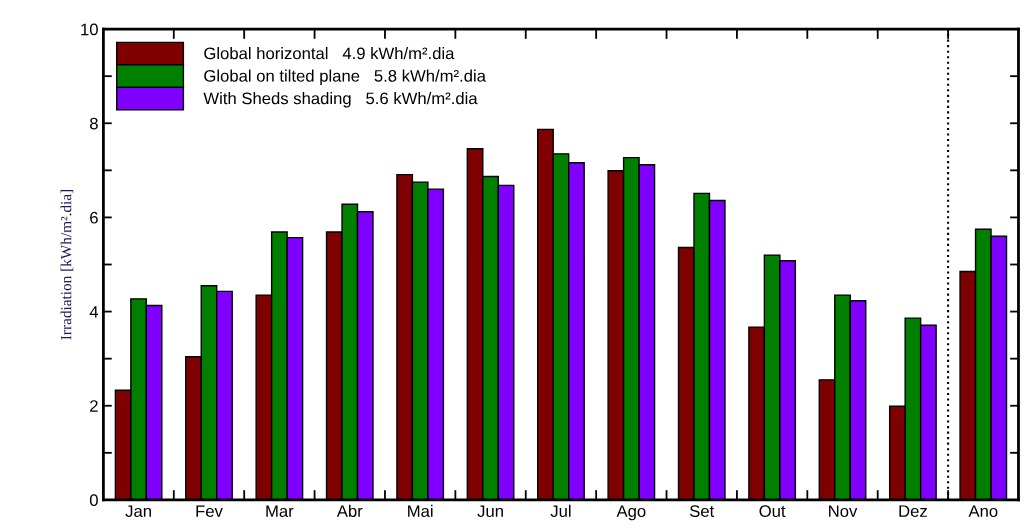 The image size is (1034, 529). What do you see at coordinates (93, 123) in the screenshot?
I see `y-tick-label: 8` at bounding box center [93, 123].